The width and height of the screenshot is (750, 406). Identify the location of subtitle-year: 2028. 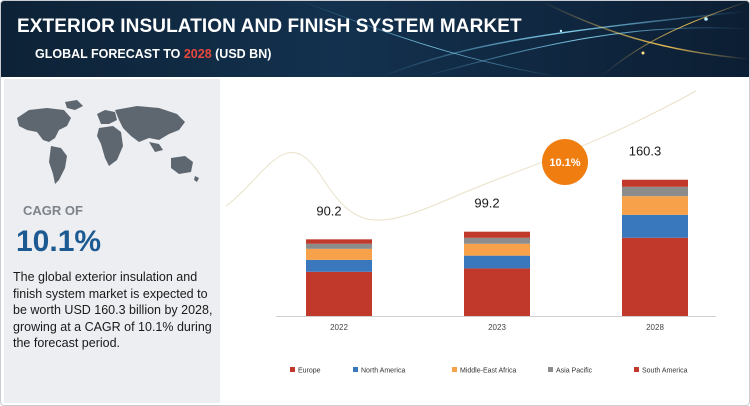
(197, 54).